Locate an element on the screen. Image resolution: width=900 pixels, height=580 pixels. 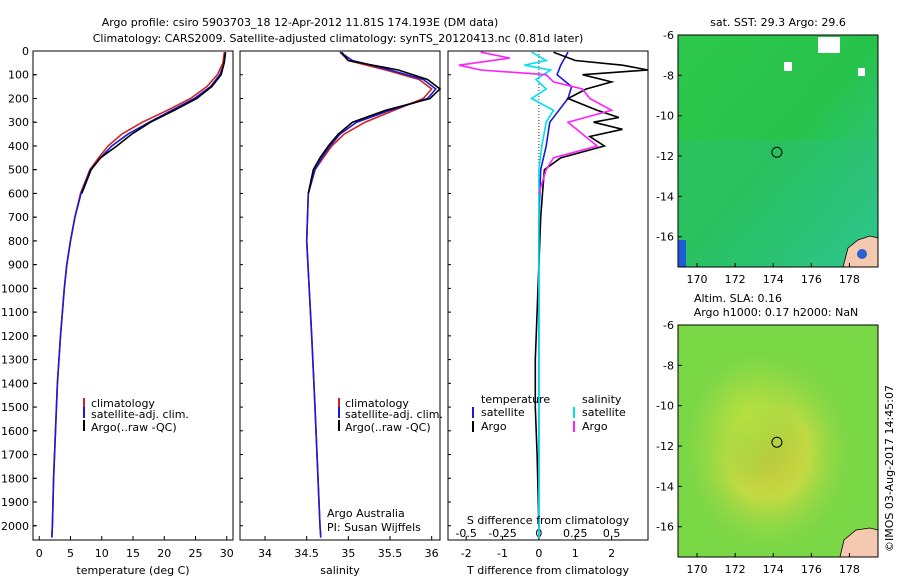
depth-tick-label: 0 is located at coordinates (25, 51).